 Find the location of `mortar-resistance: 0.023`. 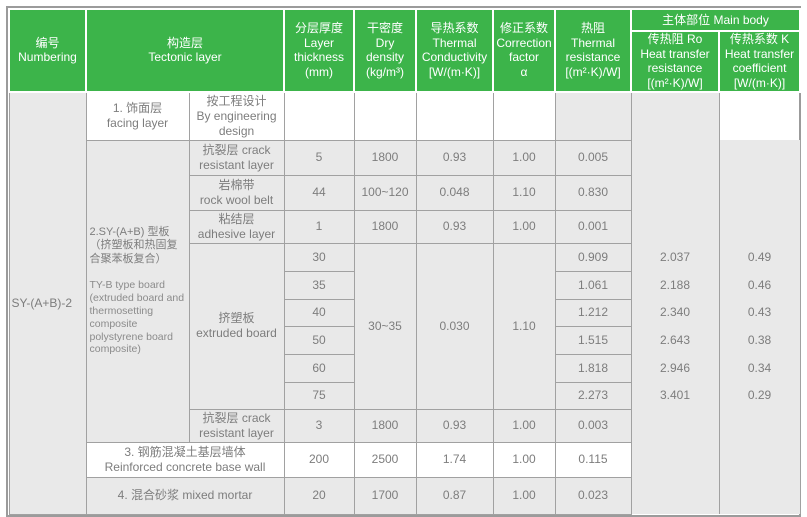

mortar-resistance: 0.023 is located at coordinates (593, 495).